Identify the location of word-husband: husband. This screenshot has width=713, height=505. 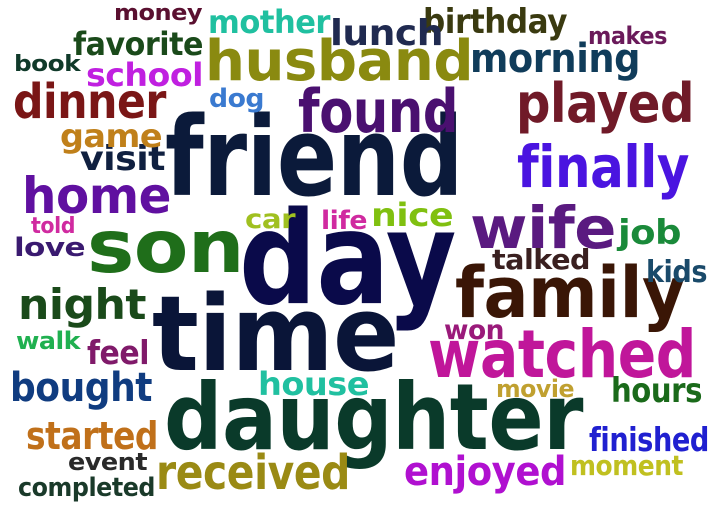
(339, 61).